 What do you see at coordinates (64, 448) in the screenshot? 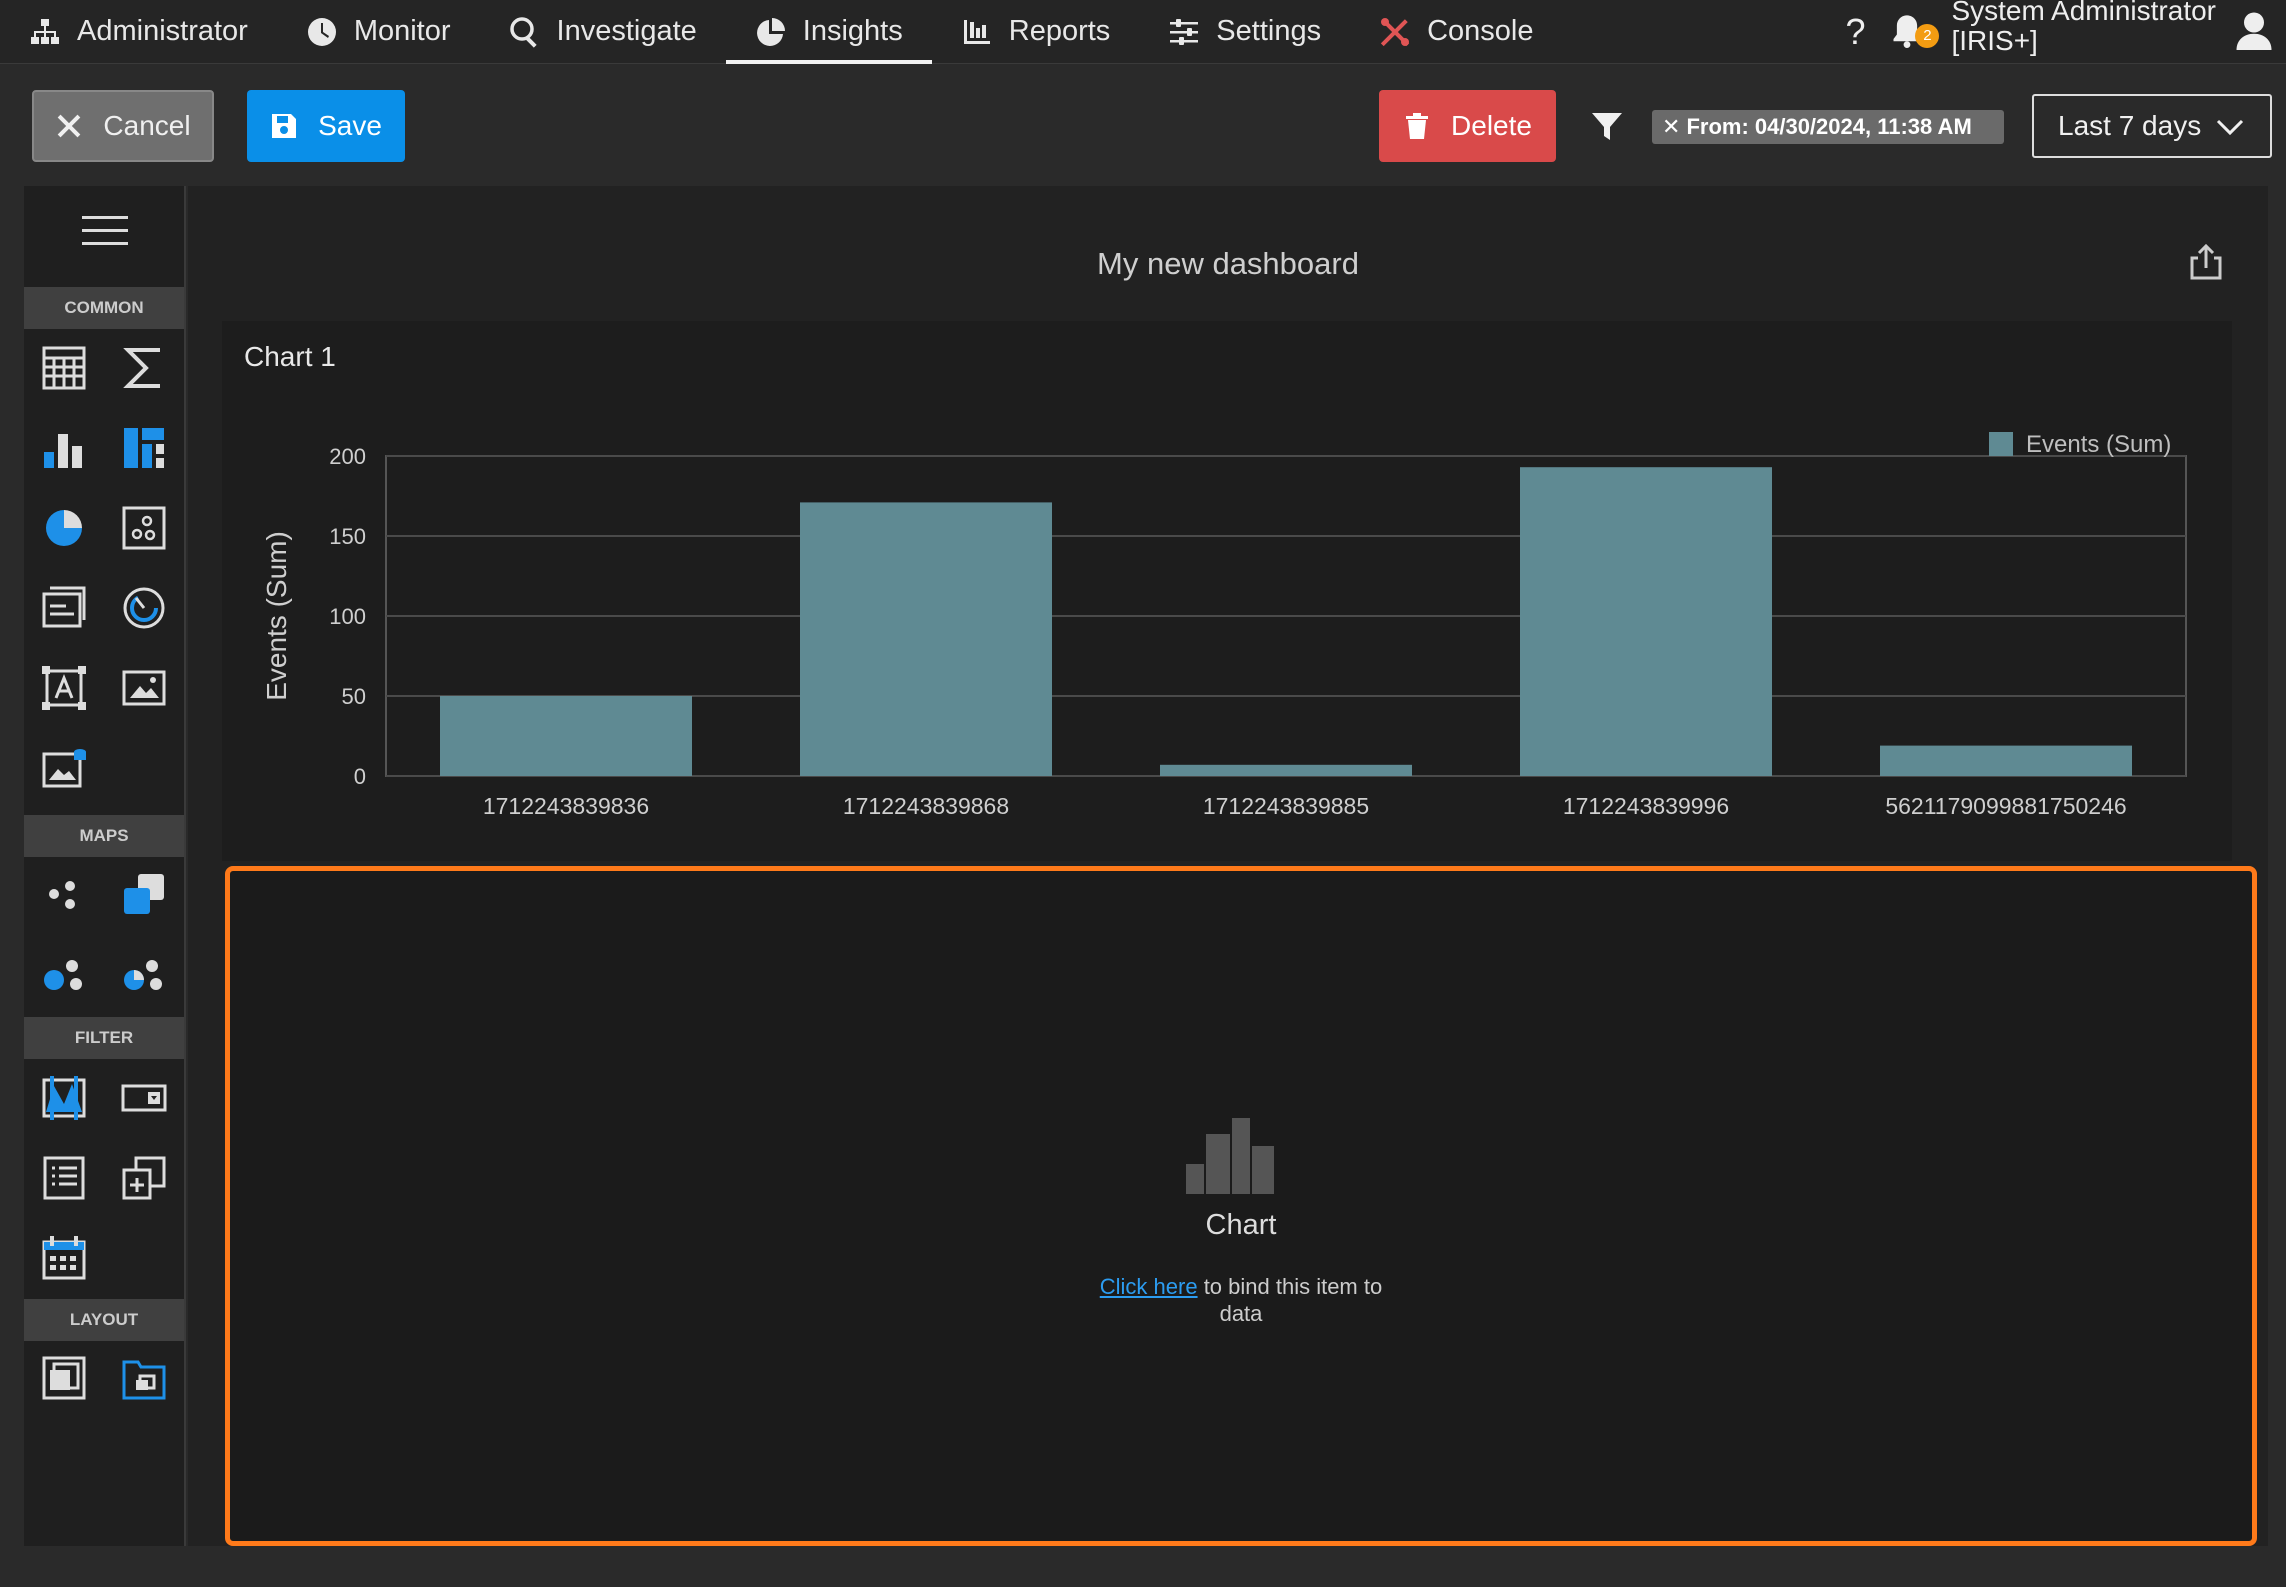
I see `chart-widget-icon` at bounding box center [64, 448].